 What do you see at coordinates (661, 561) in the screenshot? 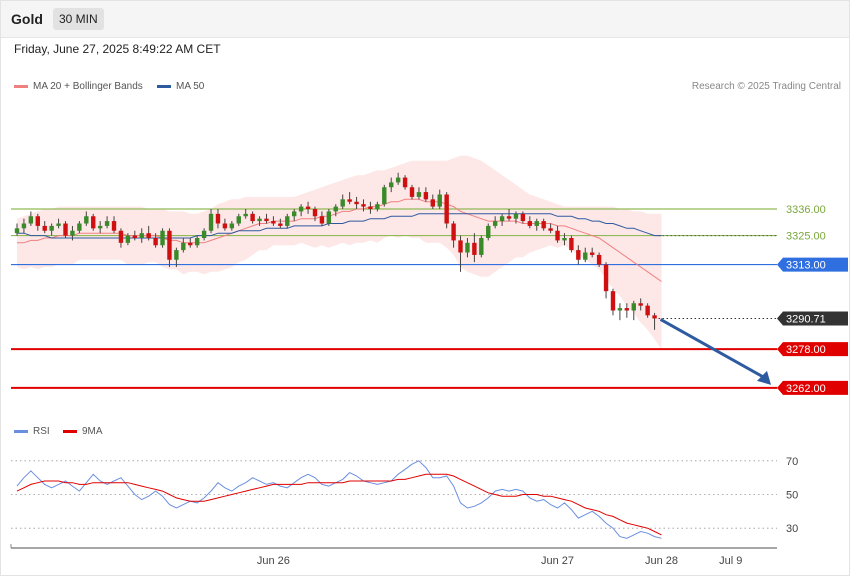
I see `x-tick-label-Jun-28: Jun 28` at bounding box center [661, 561].